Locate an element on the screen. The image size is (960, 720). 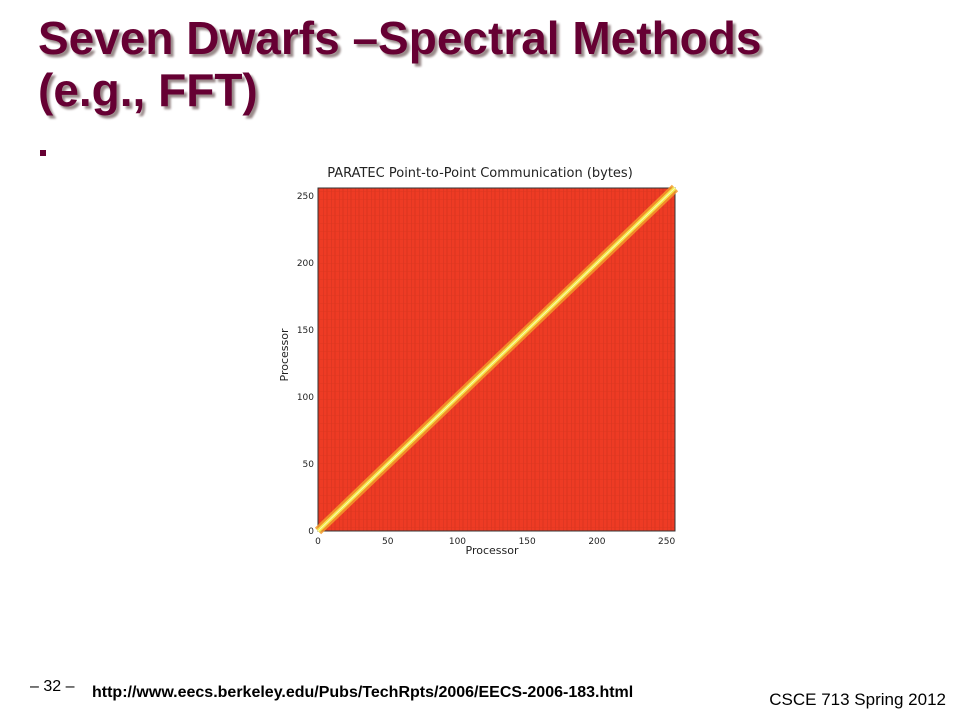
title-line-2: (e.g., FFT) is located at coordinates (148, 90).